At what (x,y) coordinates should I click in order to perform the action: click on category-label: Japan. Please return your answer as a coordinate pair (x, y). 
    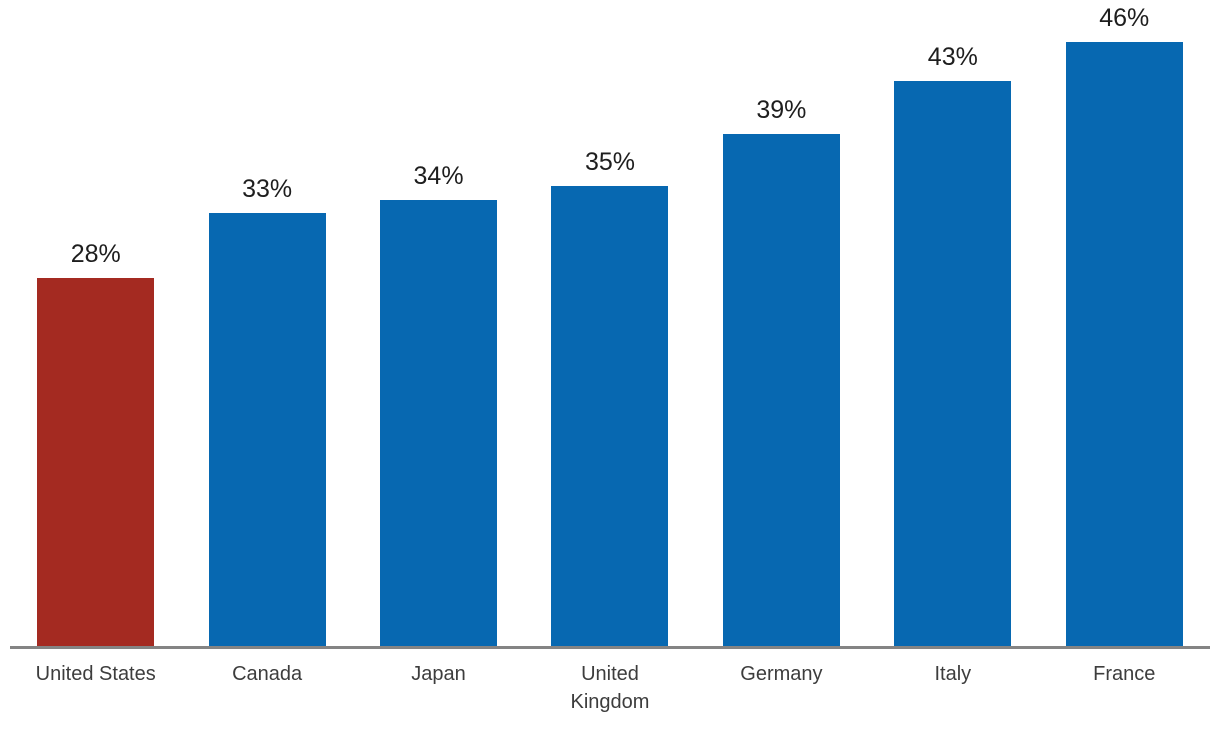
    Looking at the image, I should click on (438, 674).